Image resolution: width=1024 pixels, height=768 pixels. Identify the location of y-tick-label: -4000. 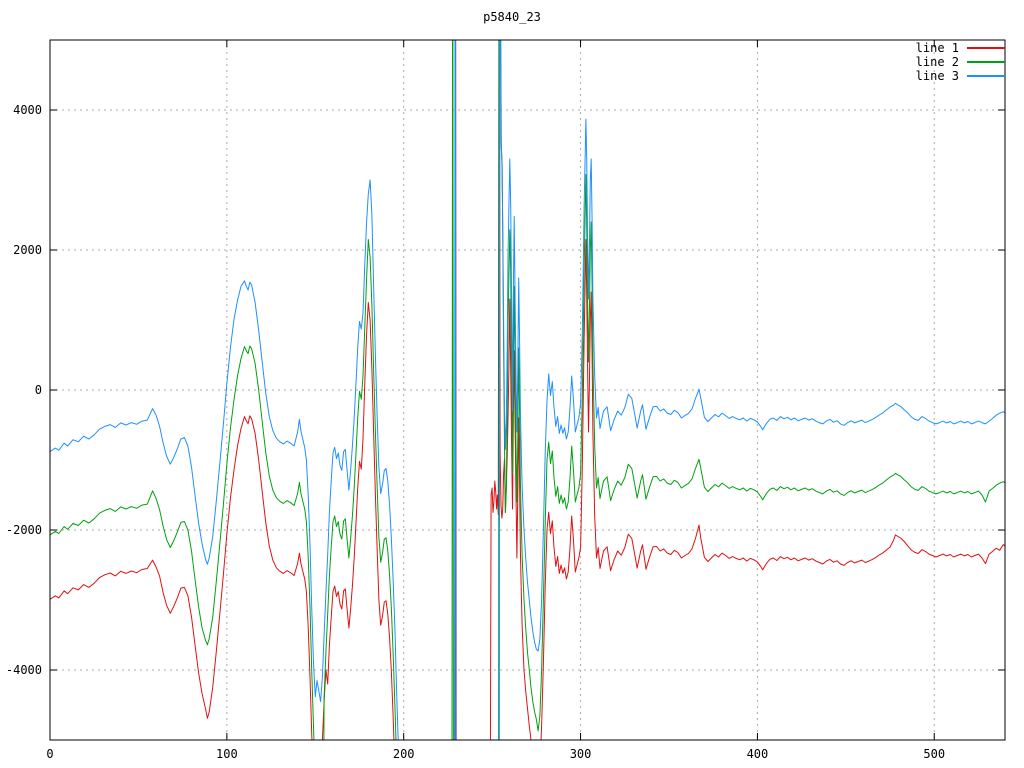
(24, 670).